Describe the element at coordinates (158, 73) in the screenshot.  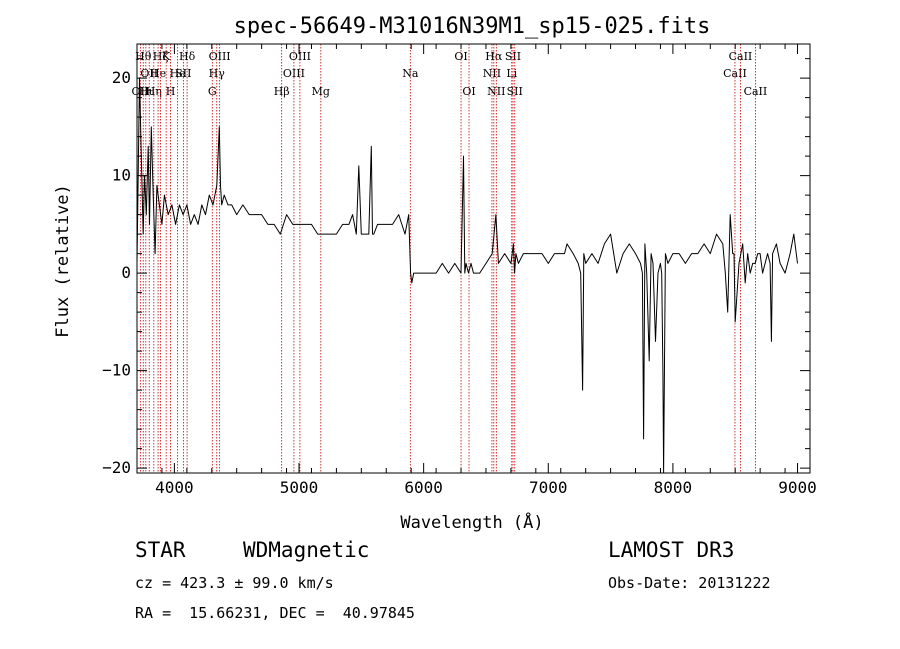
I see `line-marker-label-5: He` at that location.